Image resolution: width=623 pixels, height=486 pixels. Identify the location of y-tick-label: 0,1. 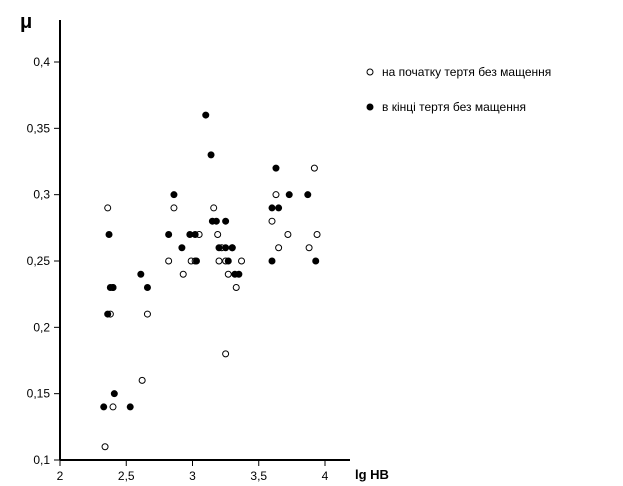
(41, 460).